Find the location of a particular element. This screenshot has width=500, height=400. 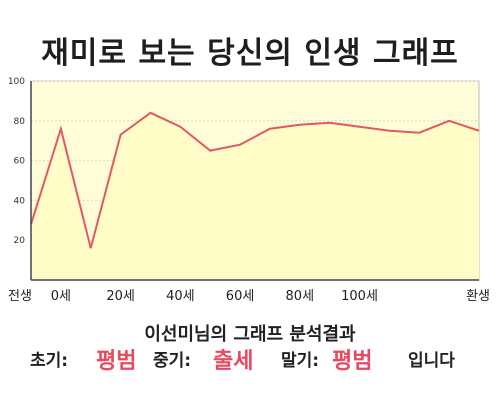

x-tick-label: 80세 is located at coordinates (300, 296).